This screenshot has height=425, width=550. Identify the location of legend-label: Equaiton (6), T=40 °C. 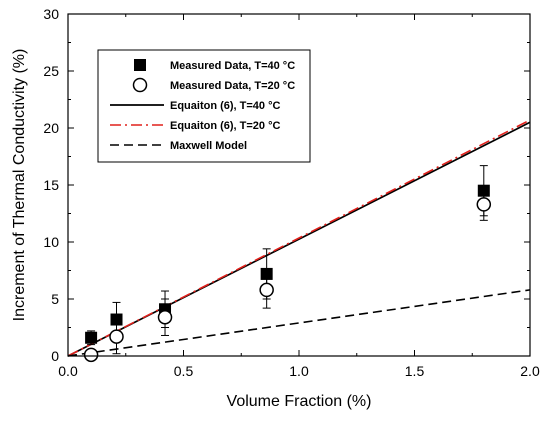
(225, 106).